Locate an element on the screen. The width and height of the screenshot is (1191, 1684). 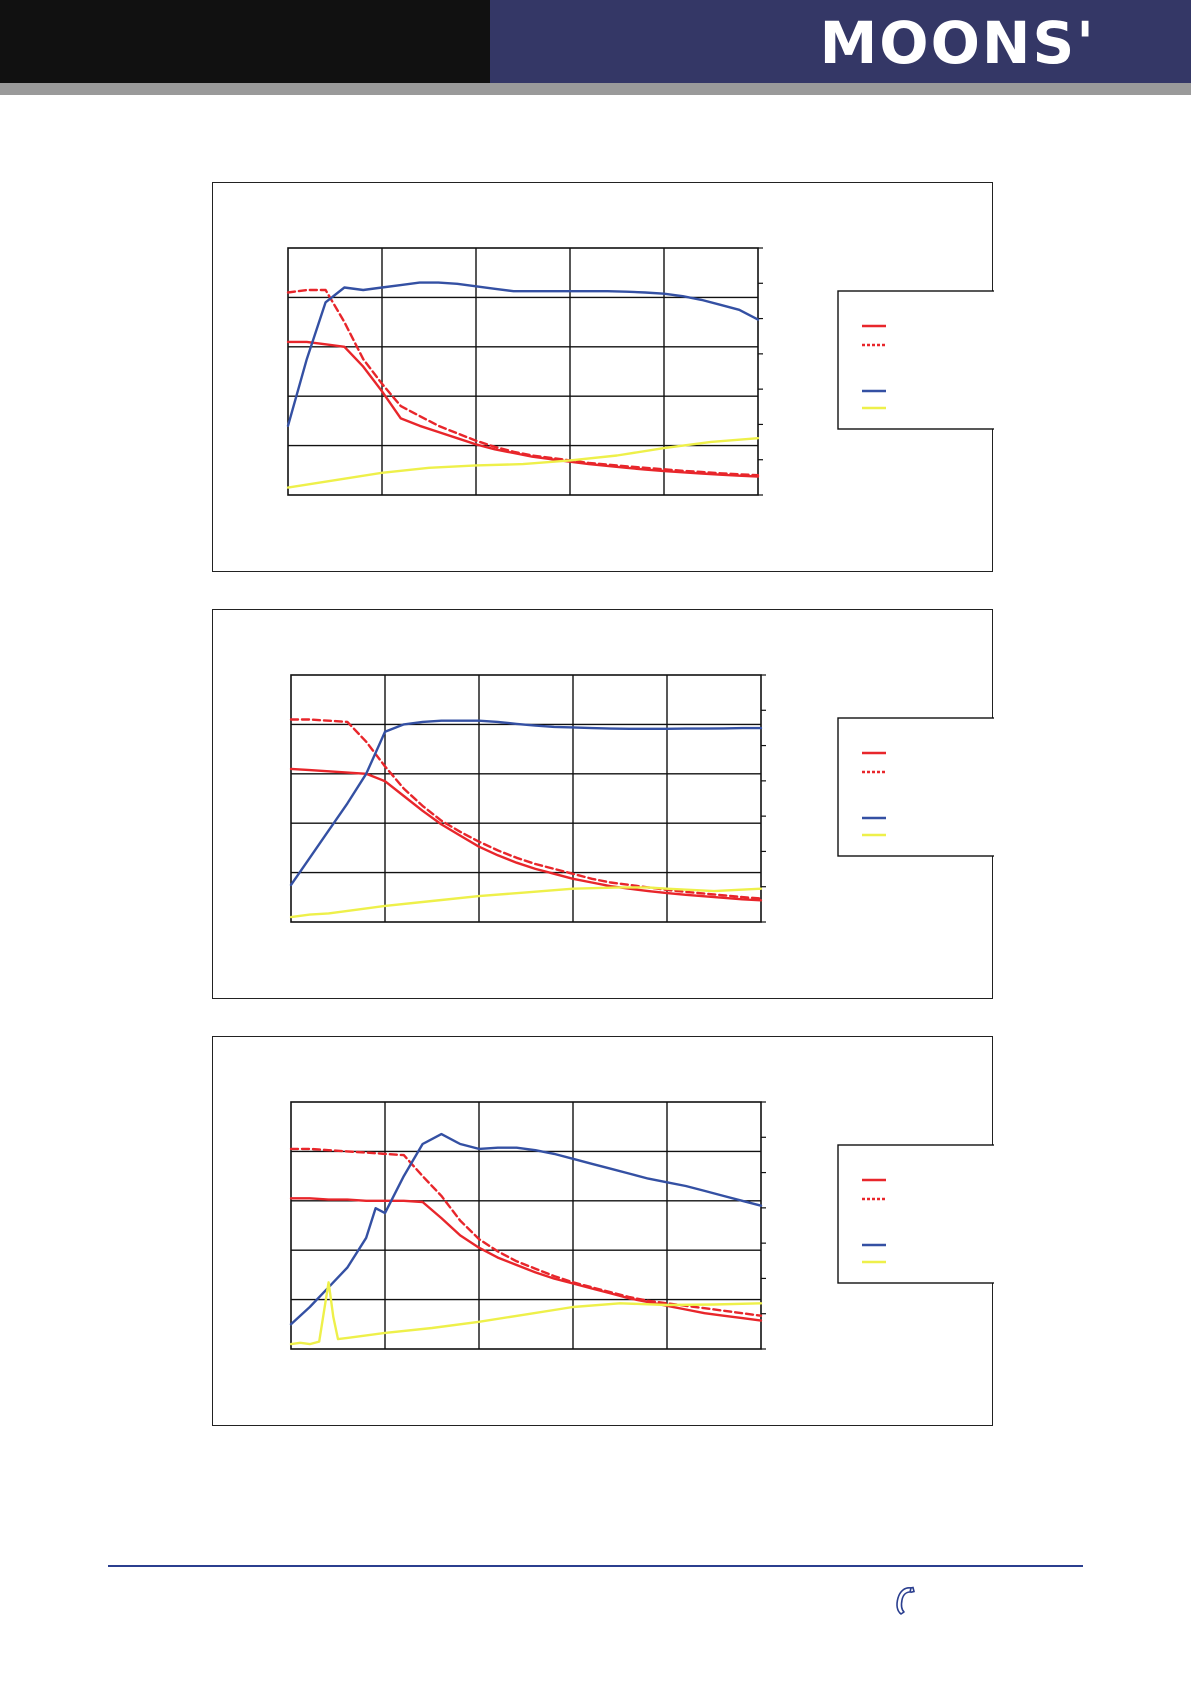
header-left-band is located at coordinates (245, 41).